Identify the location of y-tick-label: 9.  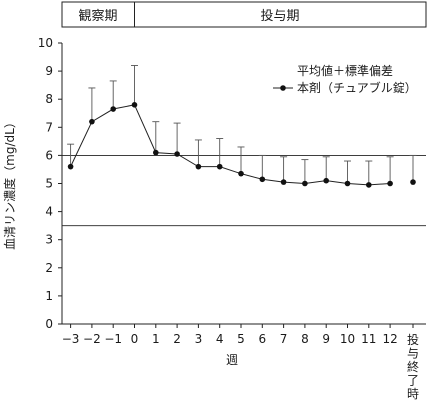
(49, 71).